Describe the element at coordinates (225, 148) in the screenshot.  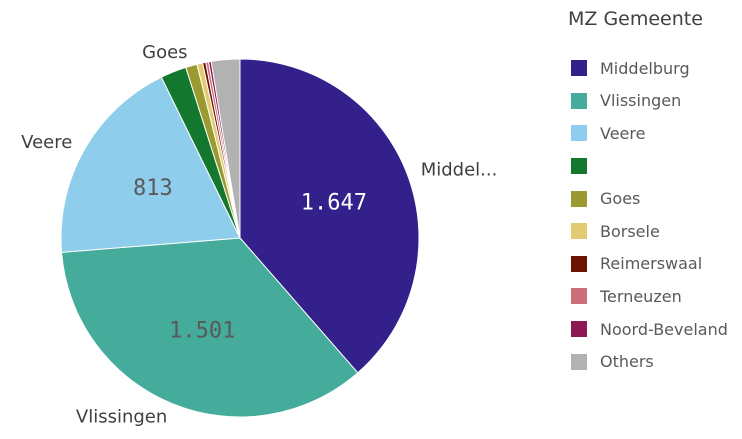
I see `pie-slice-others` at that location.